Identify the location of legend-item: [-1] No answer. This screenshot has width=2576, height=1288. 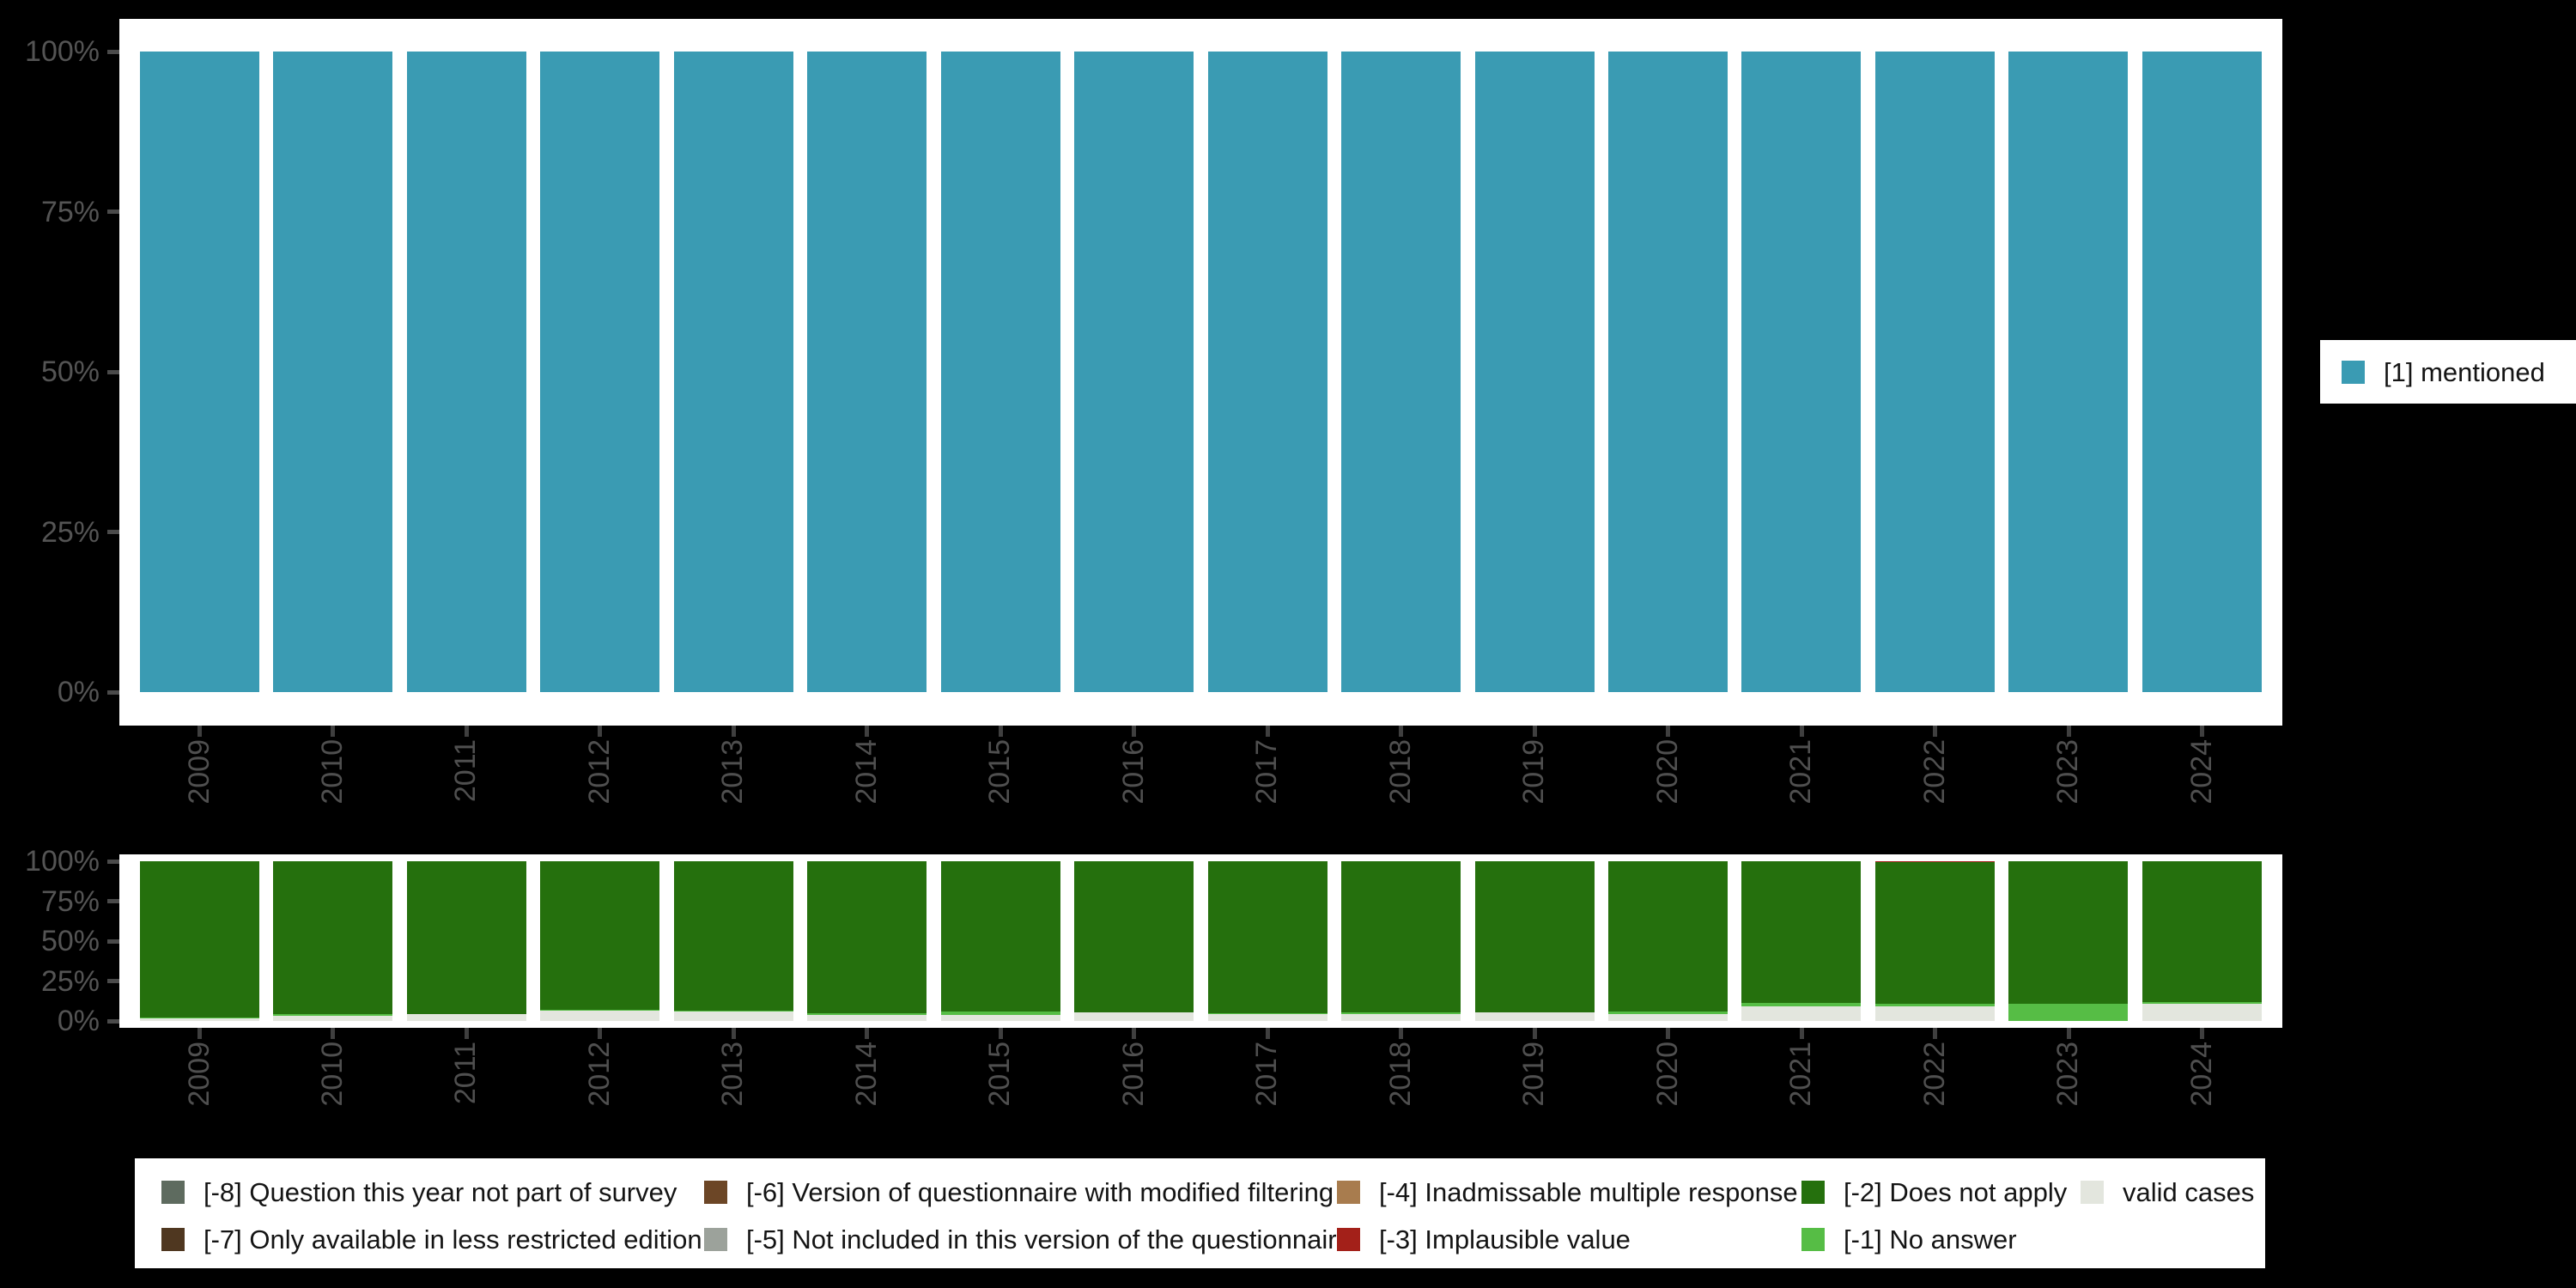
(1941, 1239).